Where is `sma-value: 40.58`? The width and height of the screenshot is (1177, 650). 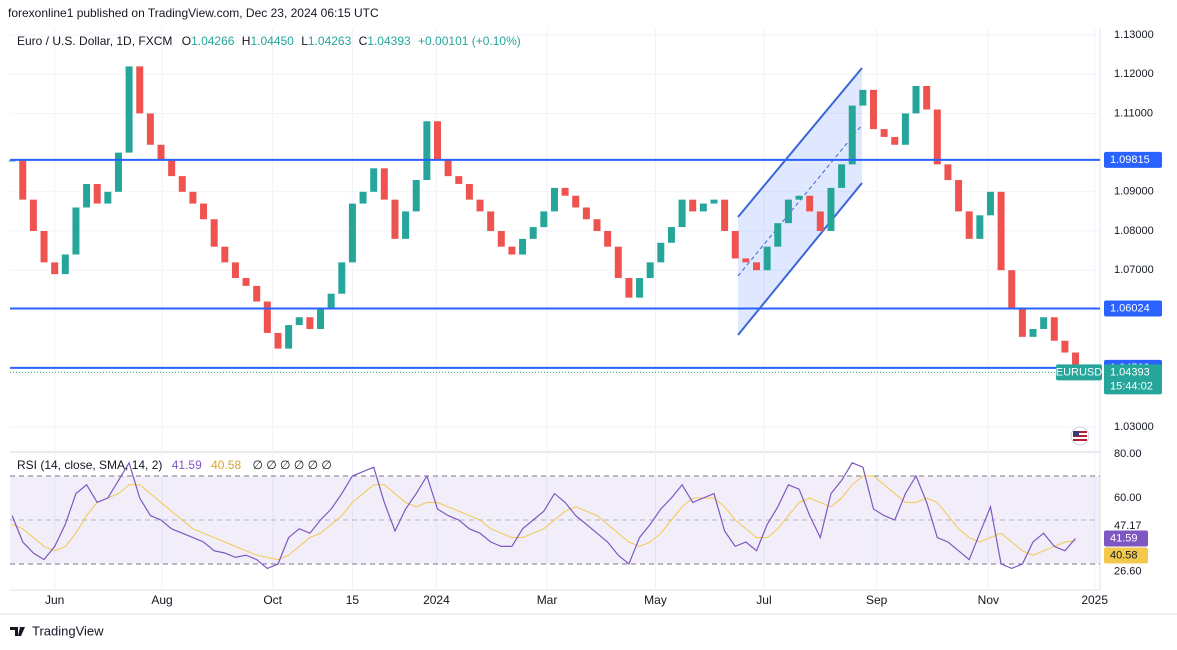
sma-value: 40.58 is located at coordinates (226, 465).